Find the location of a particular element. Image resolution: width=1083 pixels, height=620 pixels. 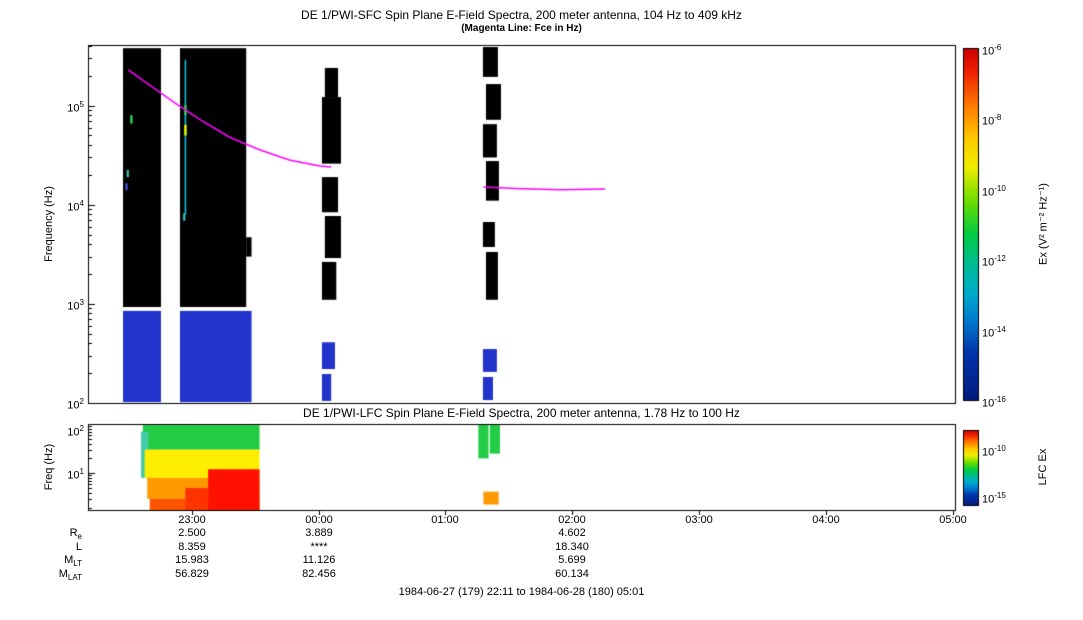

ephemeris-row-label: L is located at coordinates (78, 547).